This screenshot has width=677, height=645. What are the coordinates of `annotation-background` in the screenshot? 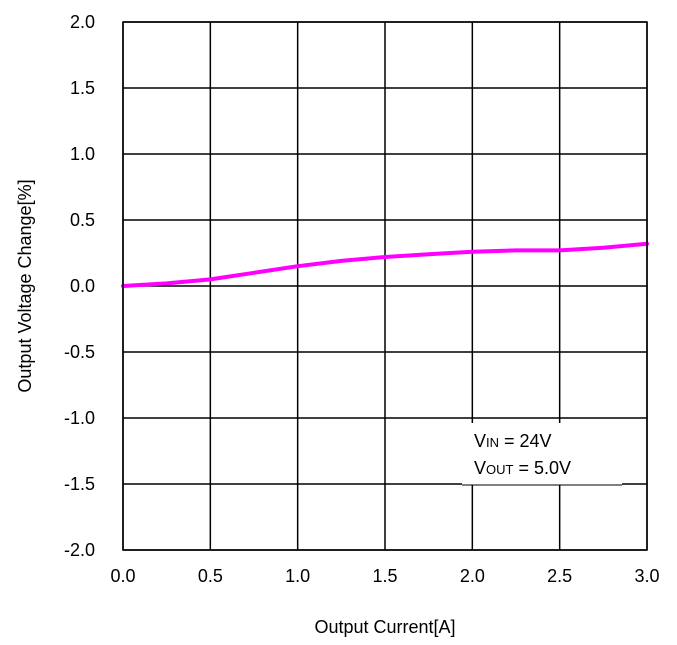 It's located at (542, 454).